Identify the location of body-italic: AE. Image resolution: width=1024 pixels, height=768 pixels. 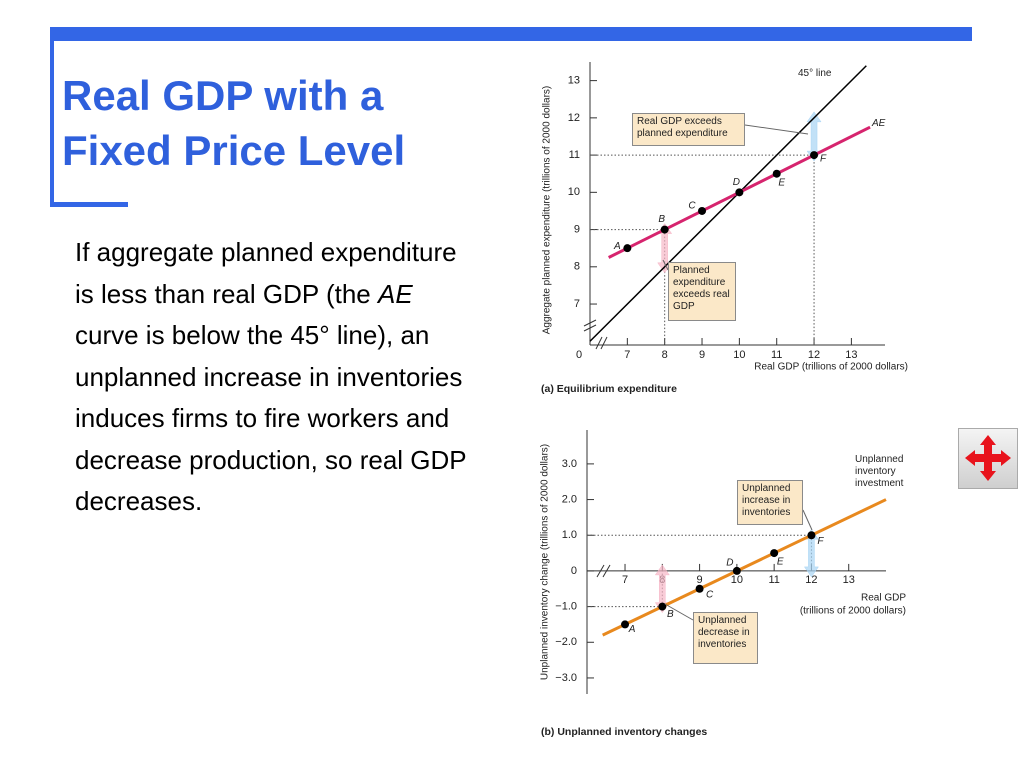
(395, 293).